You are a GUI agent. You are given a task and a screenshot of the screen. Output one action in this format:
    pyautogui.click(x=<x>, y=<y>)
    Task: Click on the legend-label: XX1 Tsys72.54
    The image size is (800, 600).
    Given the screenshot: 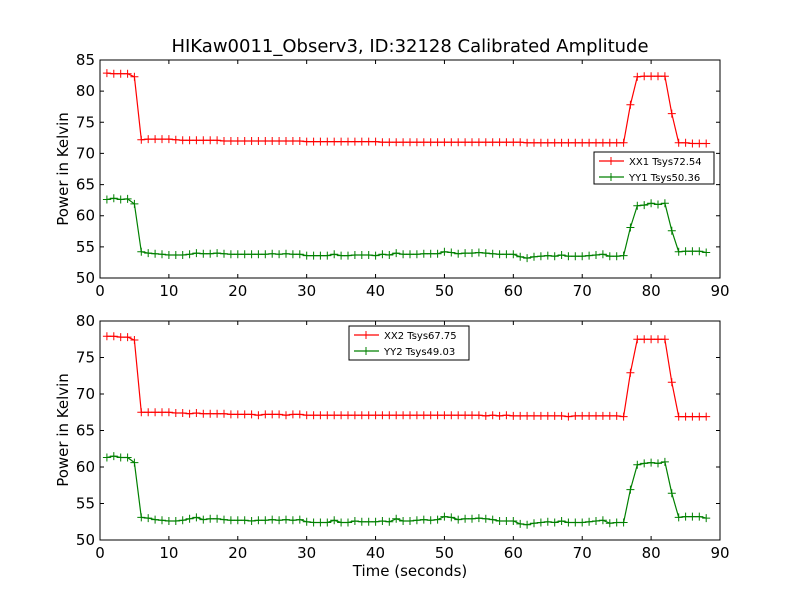 What is the action you would take?
    pyautogui.click(x=665, y=162)
    